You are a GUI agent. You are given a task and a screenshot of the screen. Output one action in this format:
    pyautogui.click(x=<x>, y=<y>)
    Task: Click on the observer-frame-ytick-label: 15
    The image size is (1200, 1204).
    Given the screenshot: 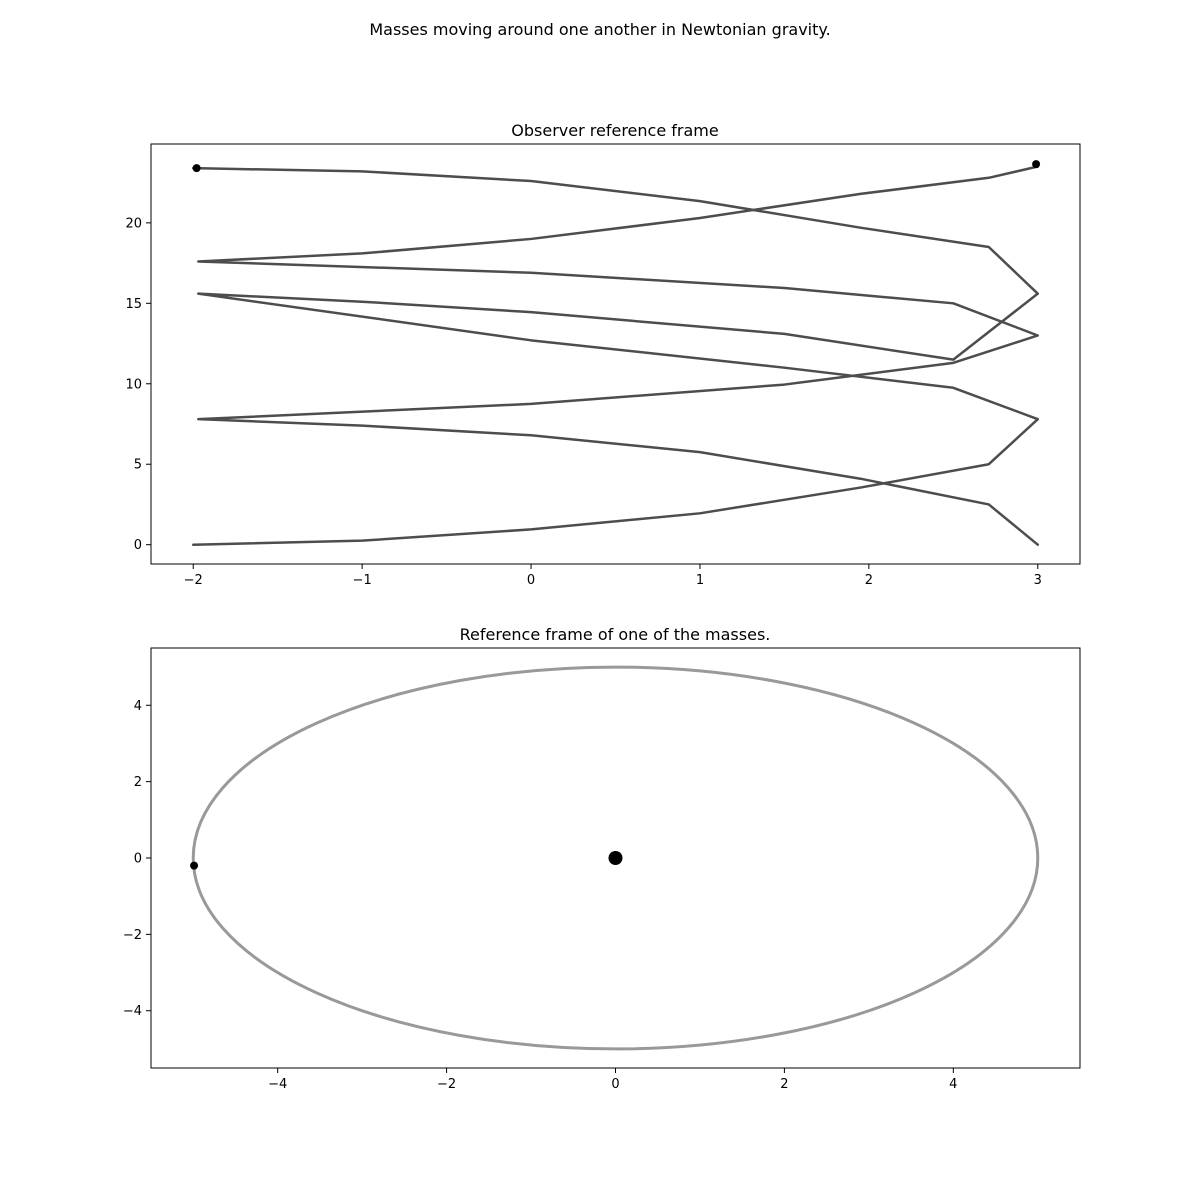 What is the action you would take?
    pyautogui.click(x=133, y=304)
    